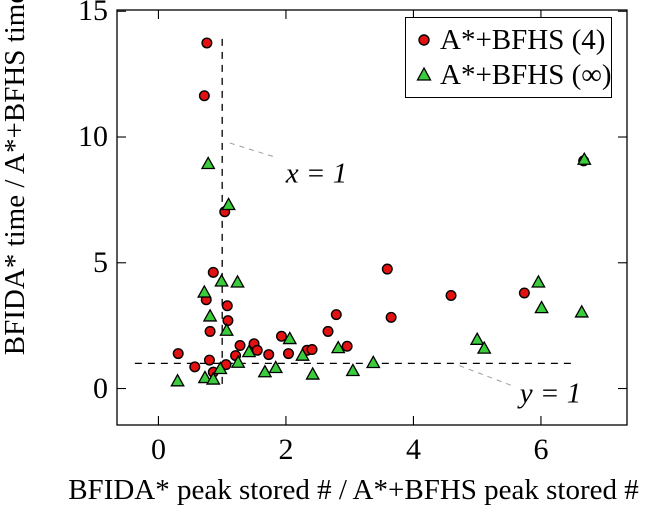 The image size is (669, 511). I want to click on legend: A*+BFHS (4) A*+BFHS (∞), so click(508, 57).